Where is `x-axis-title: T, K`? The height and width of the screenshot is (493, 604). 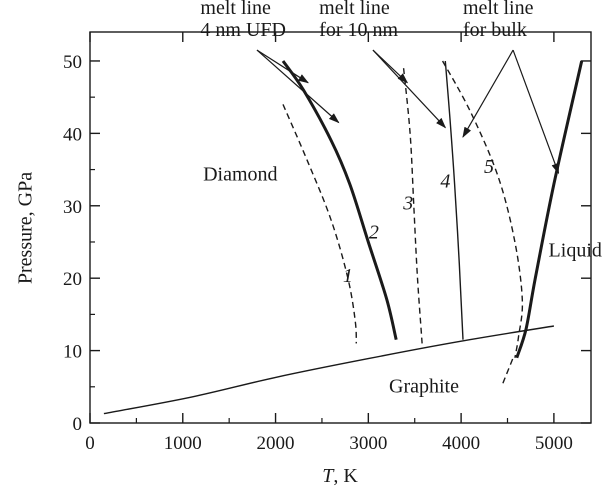
x-axis-title: T, K is located at coordinates (340, 476).